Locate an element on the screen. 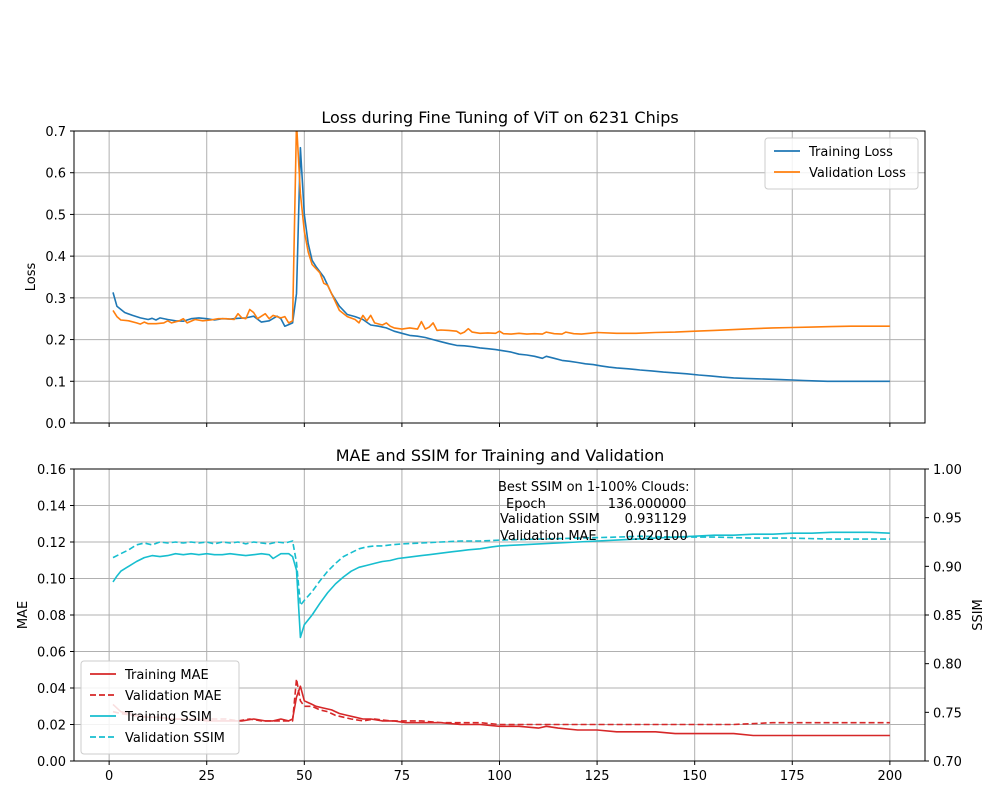 The width and height of the screenshot is (1000, 800). mae-ssim-y-tick-label: 0.08 is located at coordinates (51, 616).